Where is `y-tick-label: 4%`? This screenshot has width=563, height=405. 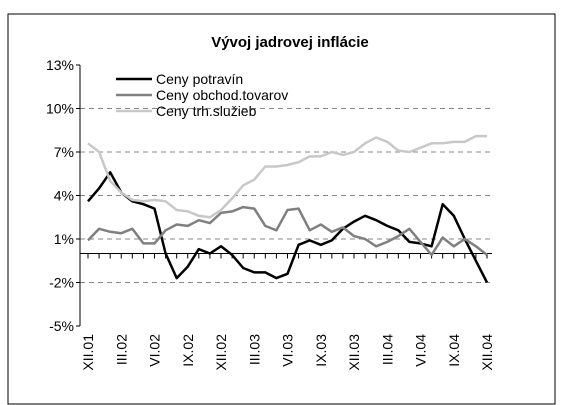
y-tick-label: 4% is located at coordinates (64, 196).